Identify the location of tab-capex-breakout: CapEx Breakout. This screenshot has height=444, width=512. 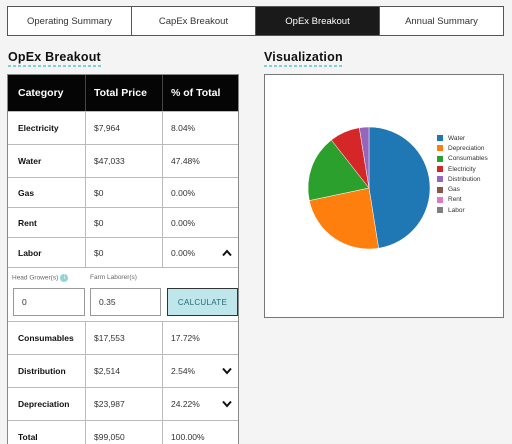
(194, 21).